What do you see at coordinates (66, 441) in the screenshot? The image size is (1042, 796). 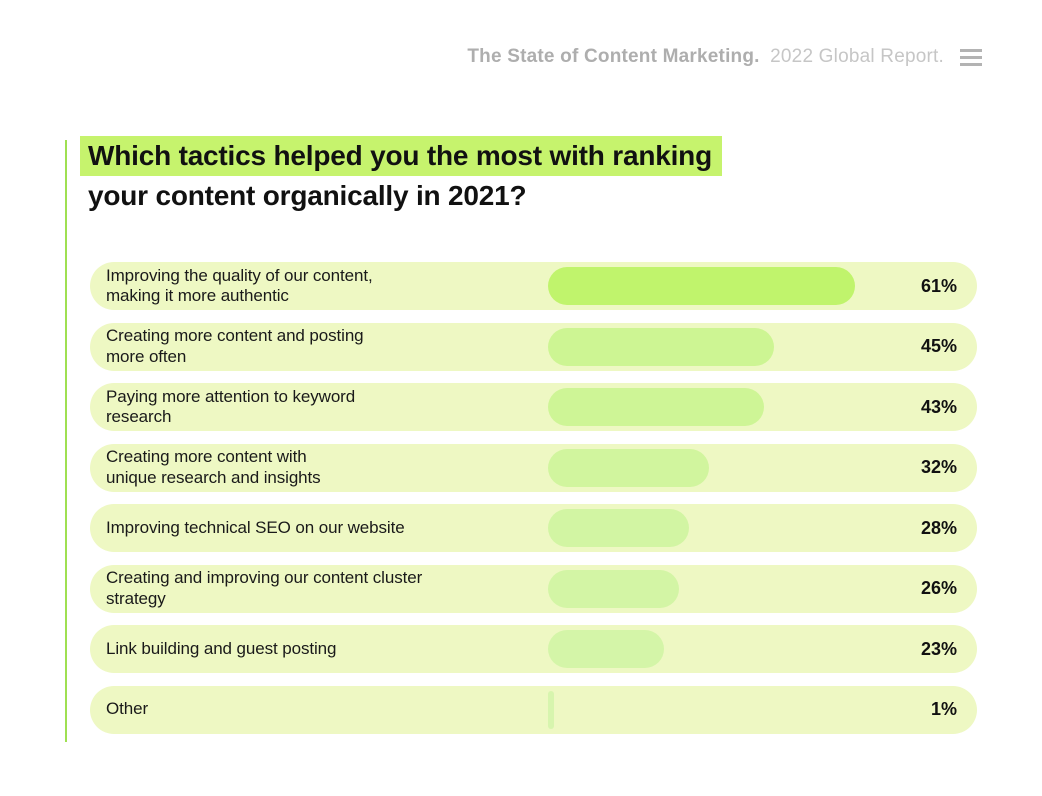 I see `accent-line` at bounding box center [66, 441].